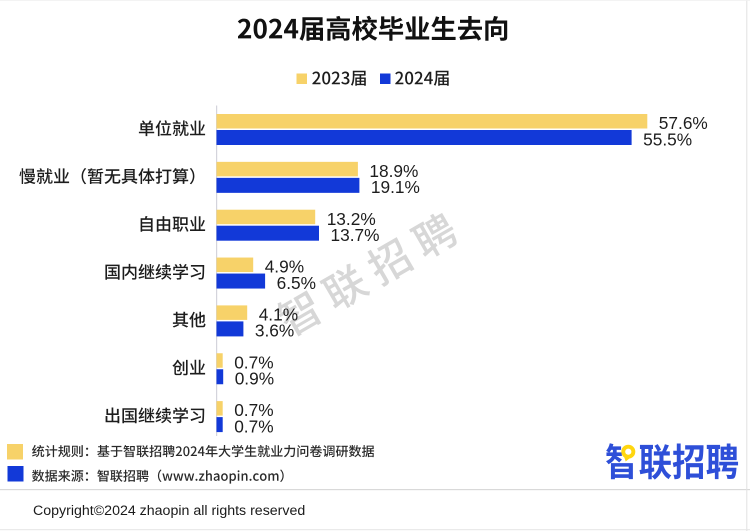 This screenshot has height=531, width=750. What do you see at coordinates (683, 123) in the screenshot?
I see `svg-text: 57.6%` at bounding box center [683, 123].